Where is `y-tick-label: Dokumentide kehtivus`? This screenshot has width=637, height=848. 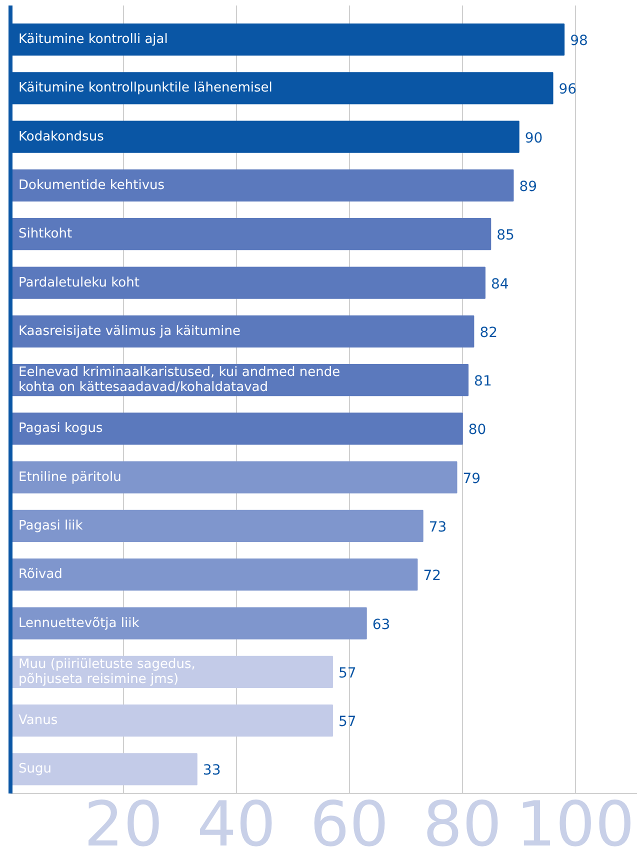 y-tick-label: Dokumentide kehtivus is located at coordinates (91, 185).